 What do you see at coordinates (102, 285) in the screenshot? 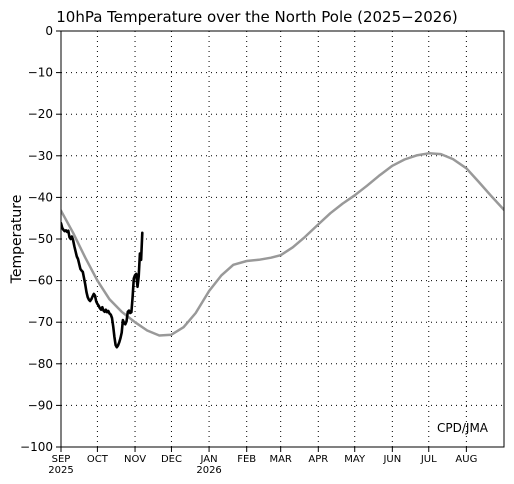
I see `observed-line` at bounding box center [102, 285].